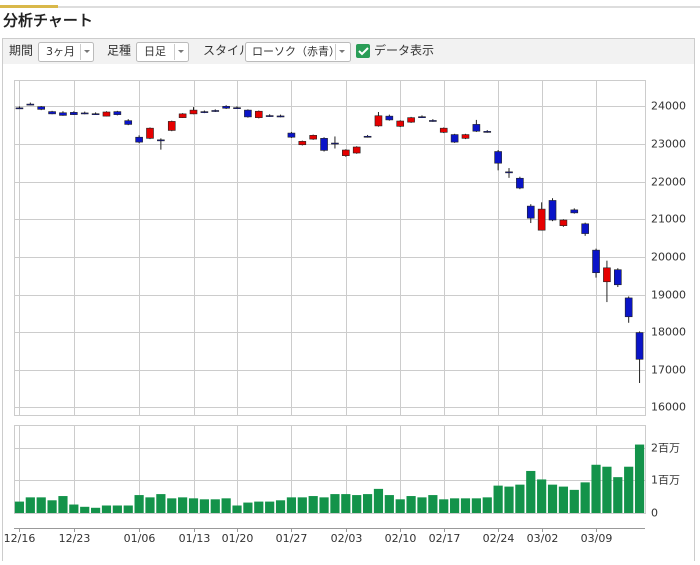 The width and height of the screenshot is (700, 565). Describe the element at coordinates (140, 538) in the screenshot. I see `x-tick-label: 01/06` at that location.